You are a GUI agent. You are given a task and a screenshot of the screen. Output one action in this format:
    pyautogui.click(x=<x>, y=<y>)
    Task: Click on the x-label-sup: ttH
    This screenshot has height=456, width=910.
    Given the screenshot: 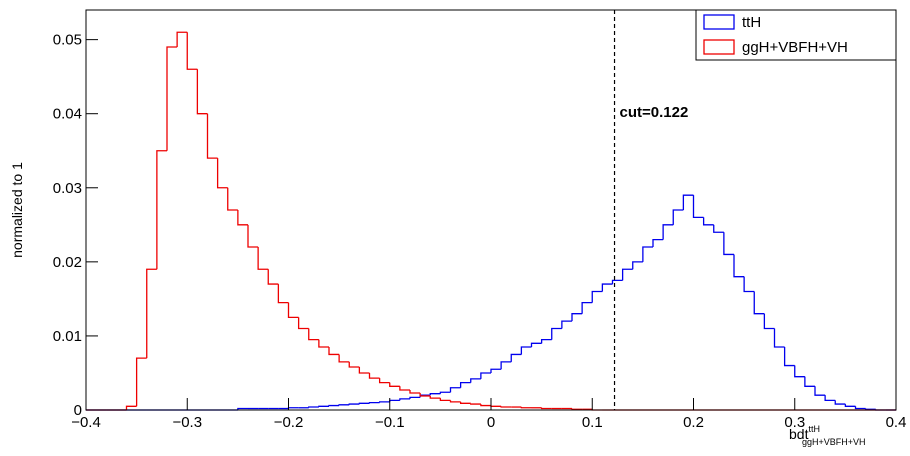 What is the action you would take?
    pyautogui.click(x=814, y=429)
    